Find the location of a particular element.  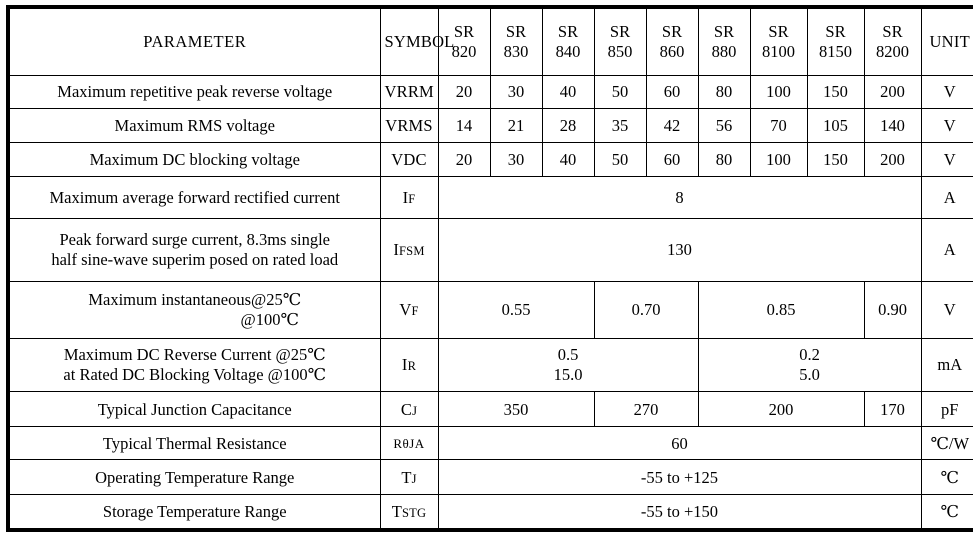

cell-value-group: 0.5 15.0 is located at coordinates (568, 365).